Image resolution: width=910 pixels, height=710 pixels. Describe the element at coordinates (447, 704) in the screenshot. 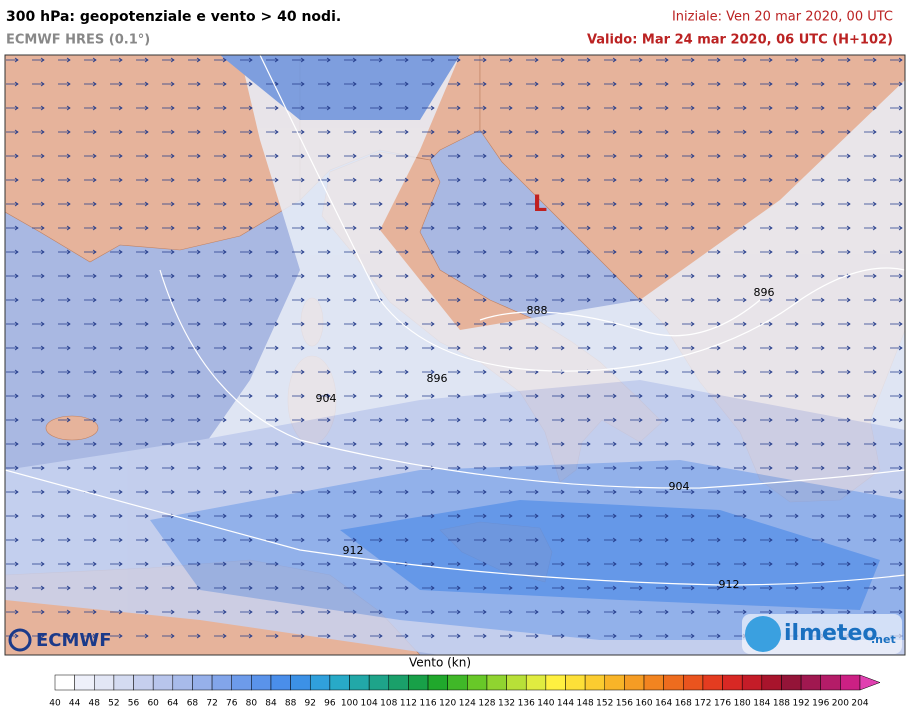

I see `colorbar-tick-label: 120` at that location.